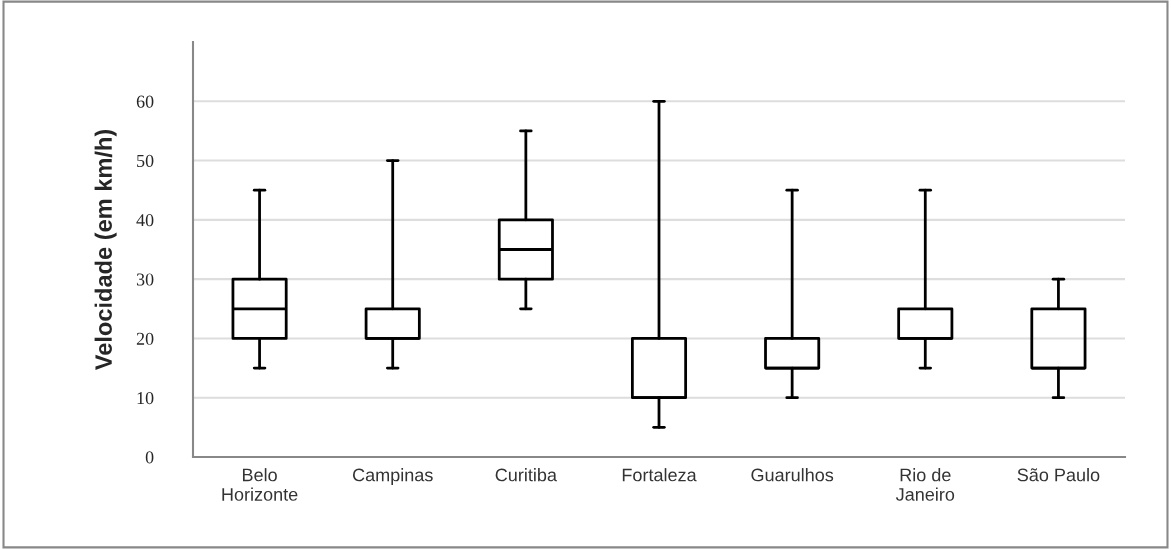  What do you see at coordinates (260, 484) in the screenshot?
I see `x-tick-label: Belo Horizonte` at bounding box center [260, 484].